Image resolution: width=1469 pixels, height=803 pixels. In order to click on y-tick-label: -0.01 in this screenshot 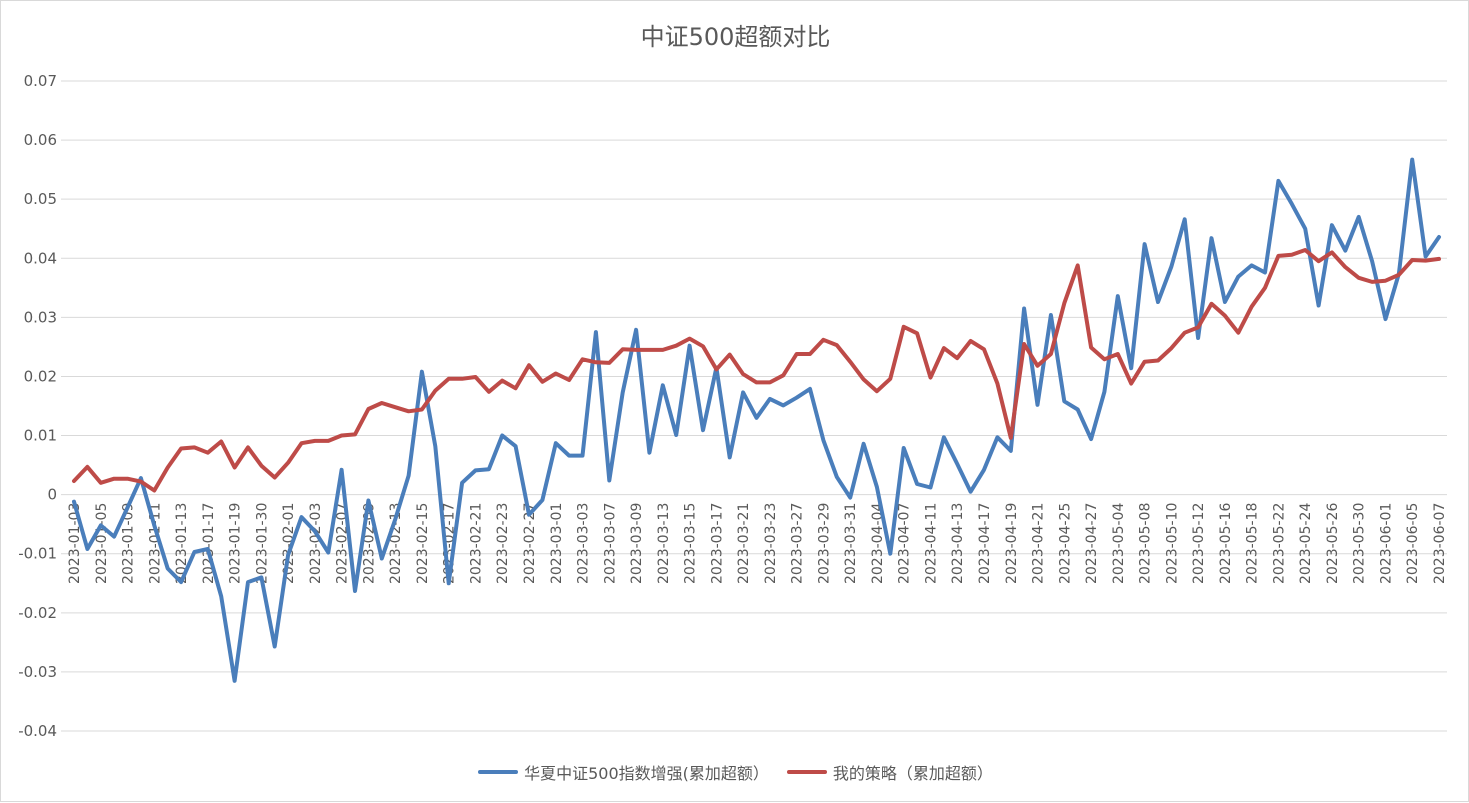, I will do `click(37, 554)`.